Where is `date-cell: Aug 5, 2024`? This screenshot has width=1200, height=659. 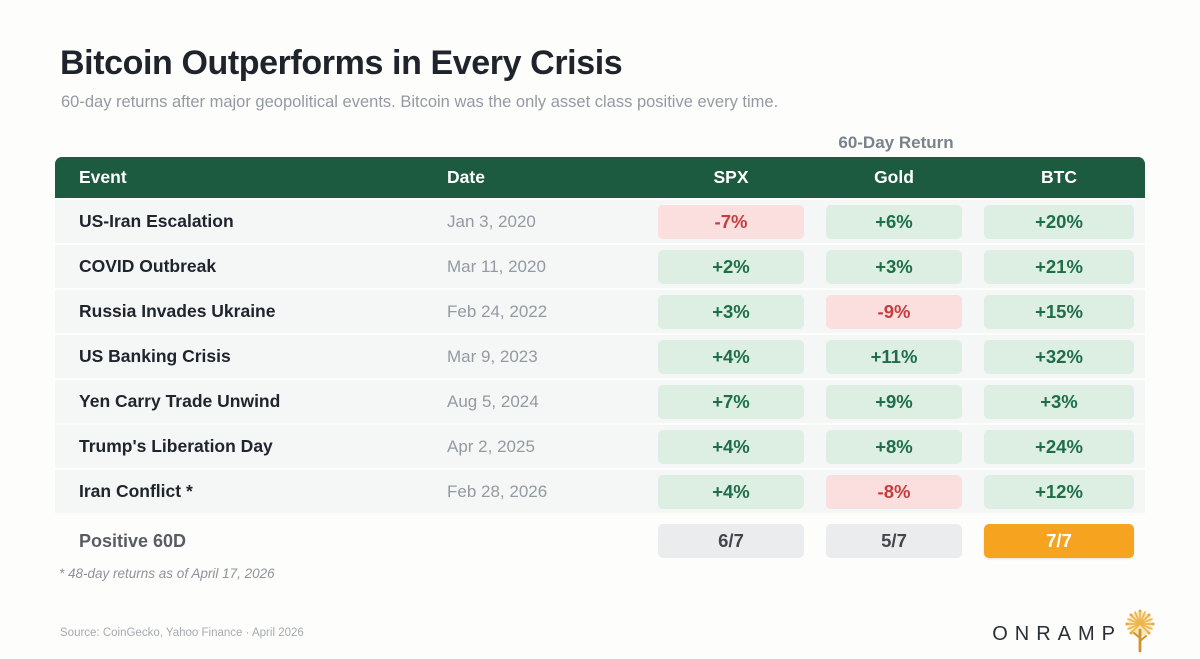
date-cell: Aug 5, 2024 is located at coordinates (493, 401).